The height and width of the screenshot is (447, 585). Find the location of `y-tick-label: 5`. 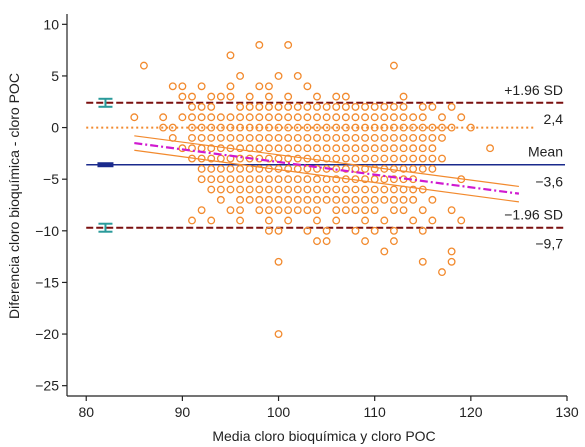

y-tick-label: 5 is located at coordinates (55, 76).